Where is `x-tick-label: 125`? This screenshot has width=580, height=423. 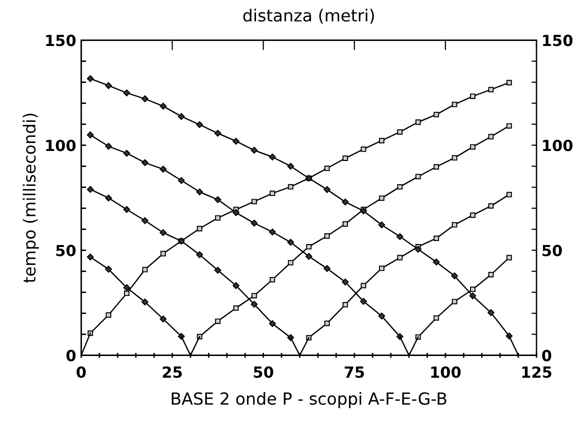 x-tick-label: 125 is located at coordinates (537, 372).